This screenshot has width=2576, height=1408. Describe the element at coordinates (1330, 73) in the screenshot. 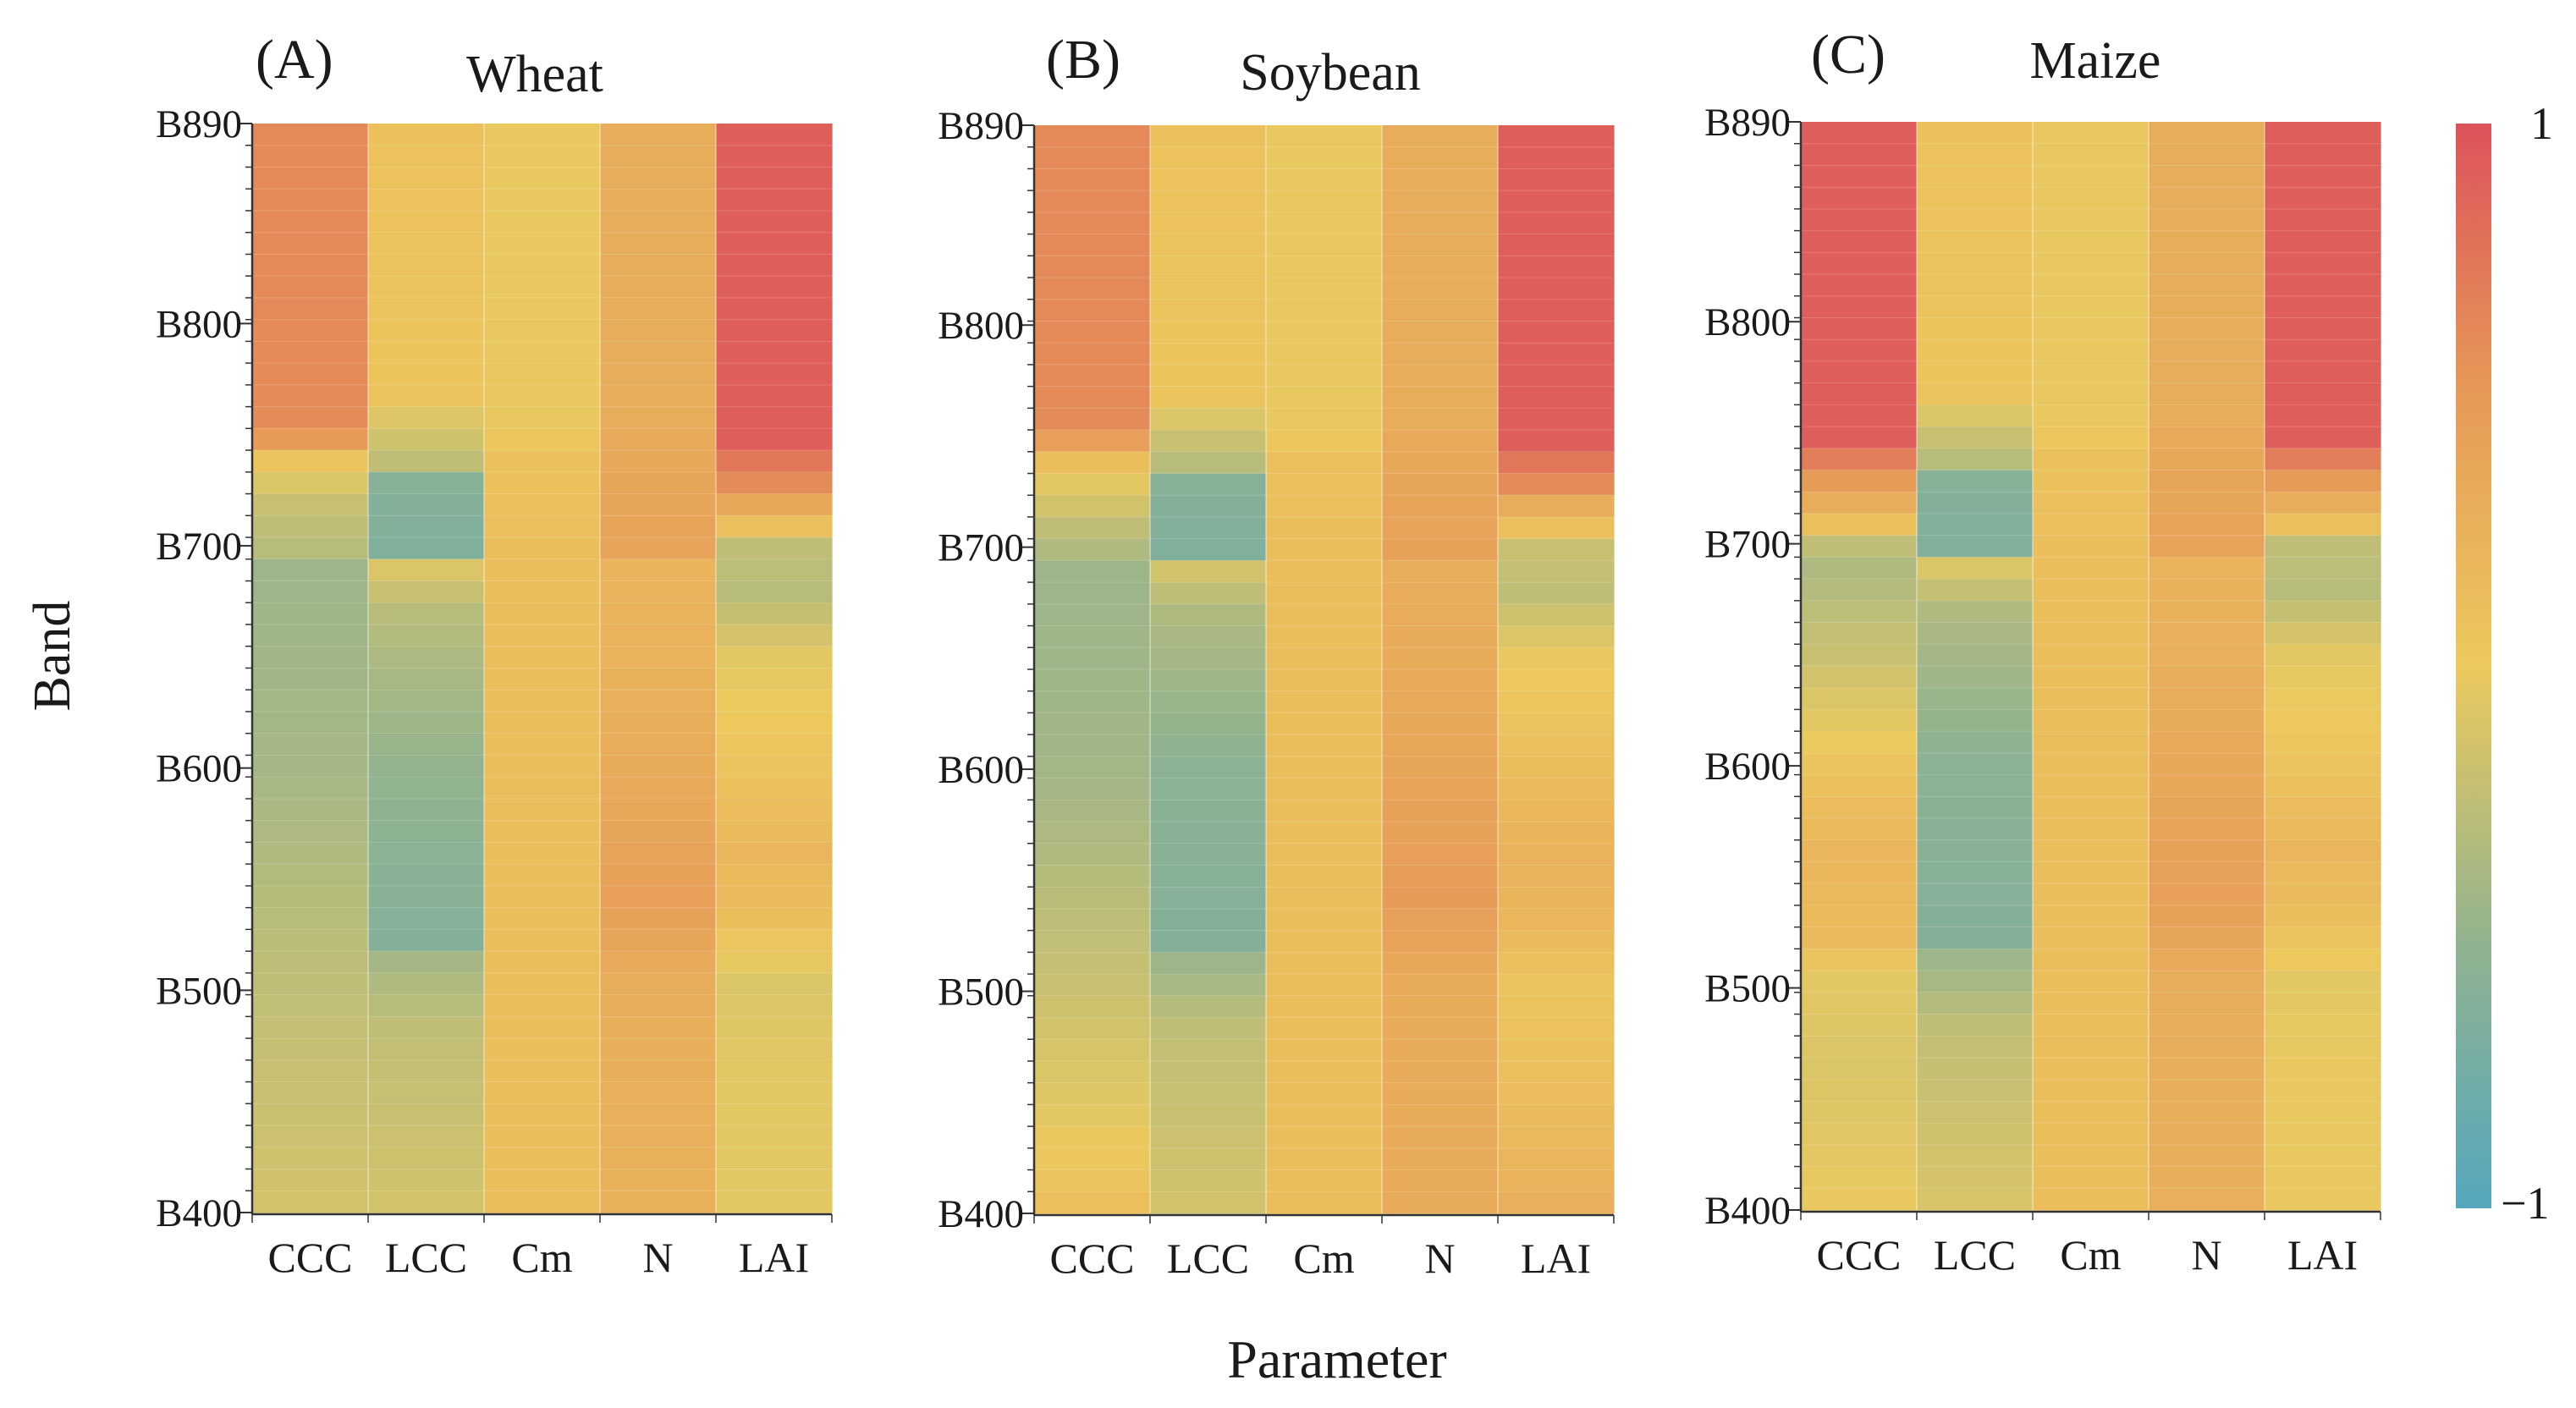

I see `panel-title-soybean: Soybean` at that location.